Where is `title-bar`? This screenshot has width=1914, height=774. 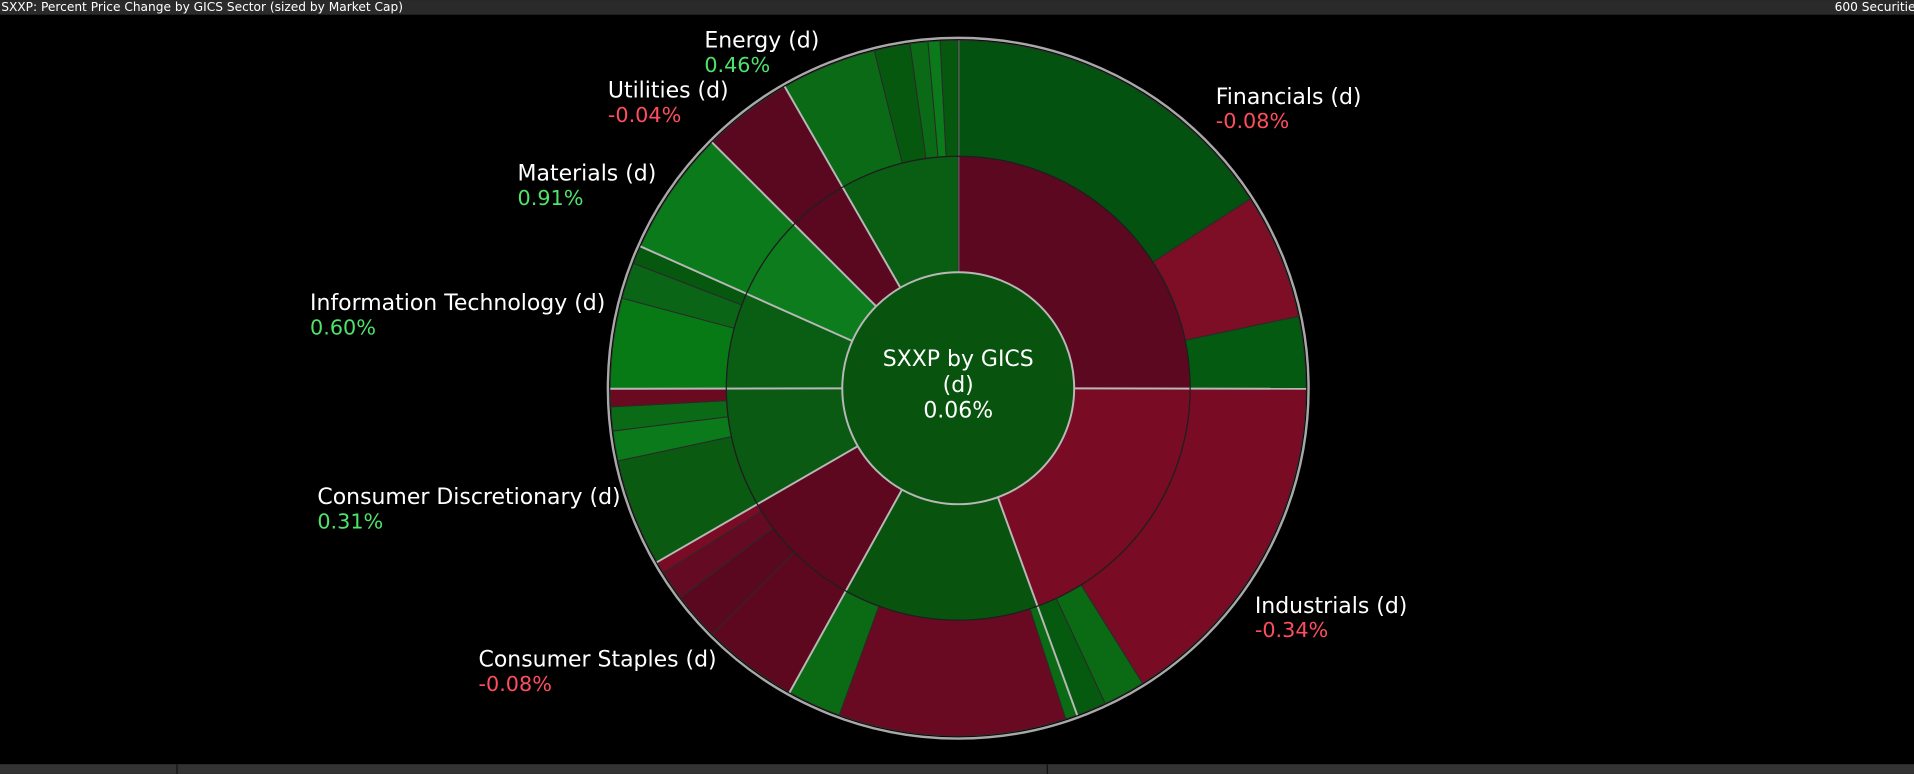
title-bar is located at coordinates (957, 7).